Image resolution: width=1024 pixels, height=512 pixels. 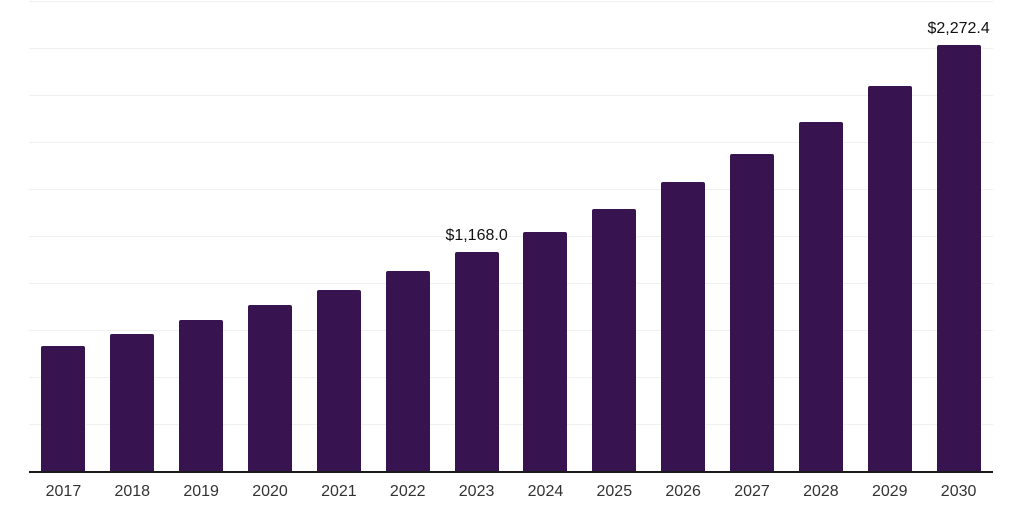 I want to click on bar-band-2021, so click(x=338, y=237).